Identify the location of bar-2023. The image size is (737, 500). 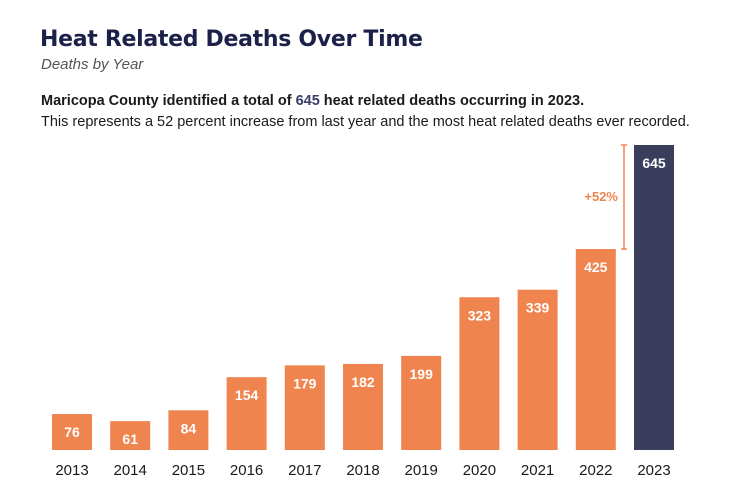
(654, 297).